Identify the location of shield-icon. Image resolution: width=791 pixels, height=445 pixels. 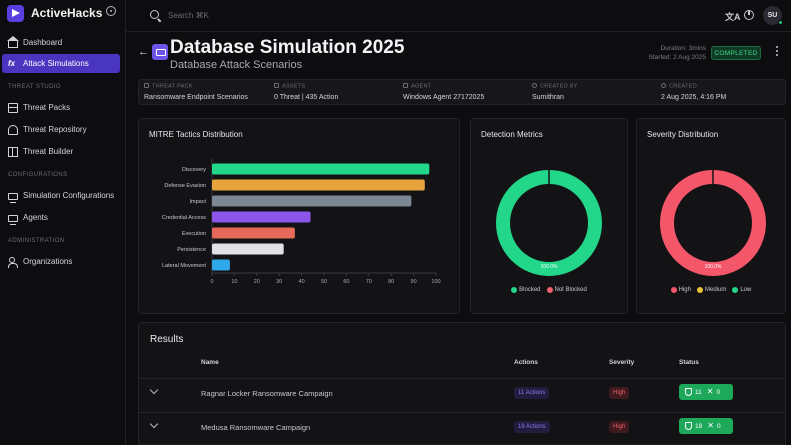
(688, 426).